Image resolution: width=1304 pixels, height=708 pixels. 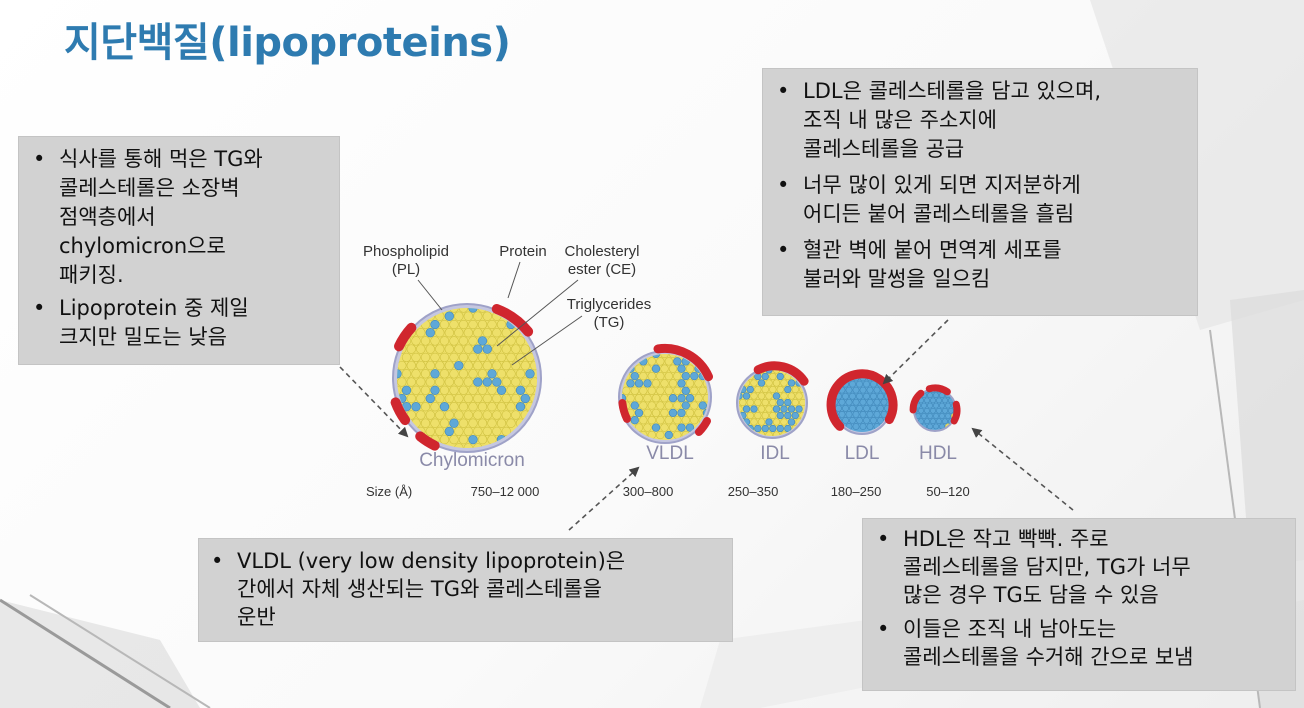 What do you see at coordinates (862, 402) in the screenshot?
I see `ldl-particle` at bounding box center [862, 402].